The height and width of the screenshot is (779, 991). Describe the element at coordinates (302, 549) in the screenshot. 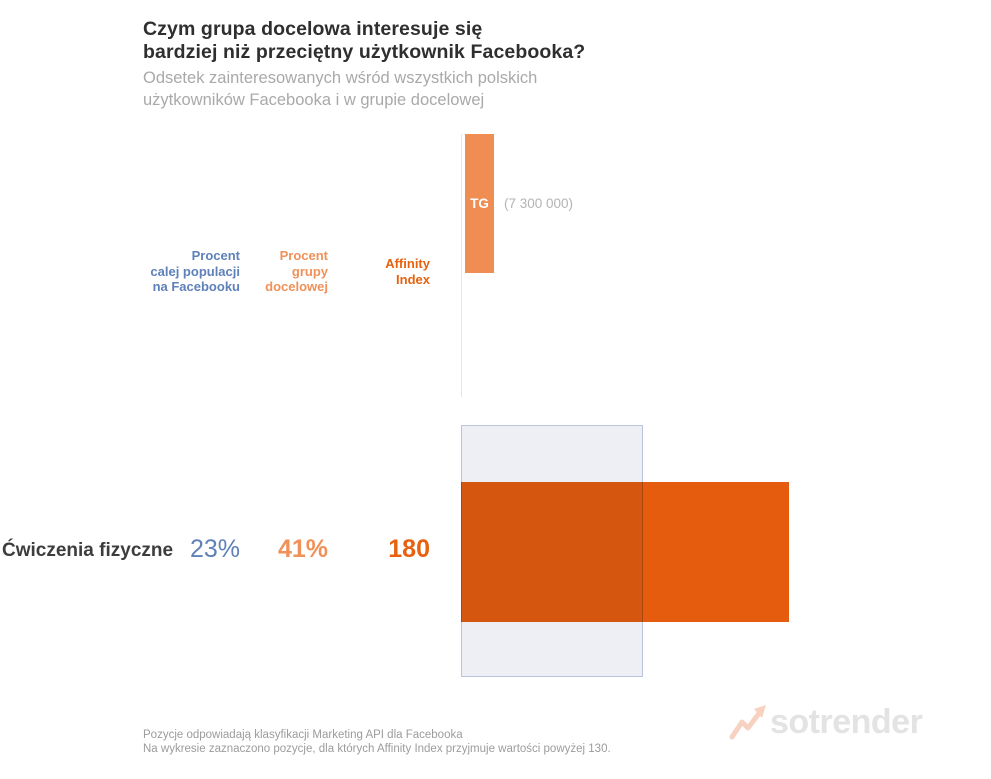

I see `value-target-pct: 41%` at that location.